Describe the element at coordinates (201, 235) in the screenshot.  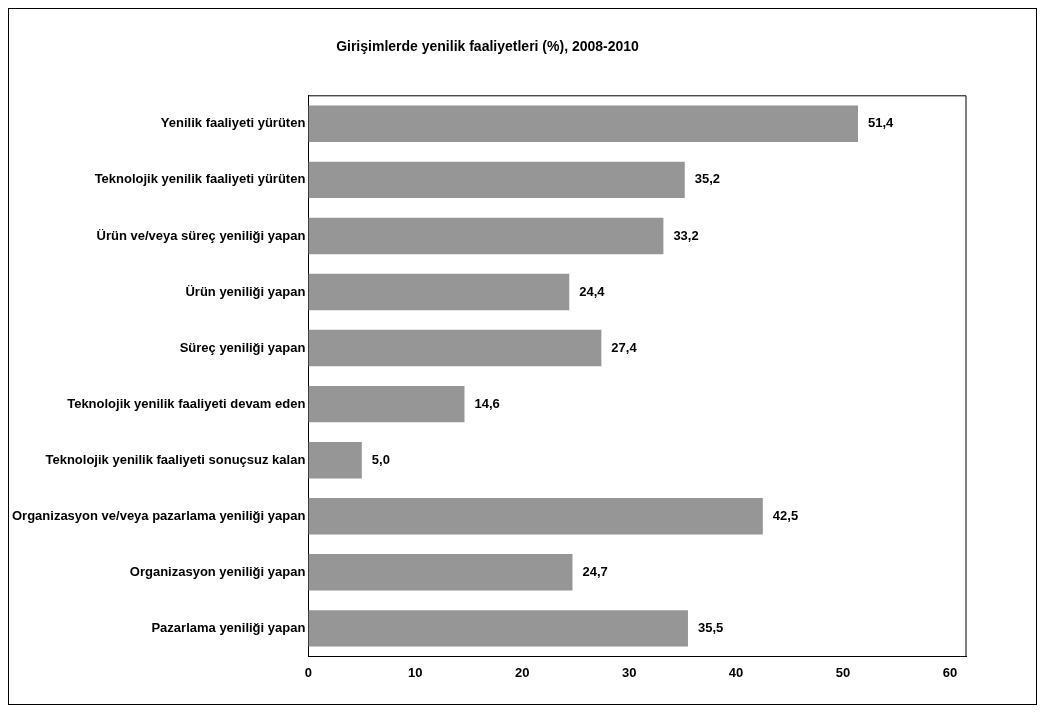
I see `y-tick-label: Ürün ve/veya süreç yeniliği yapan` at that location.